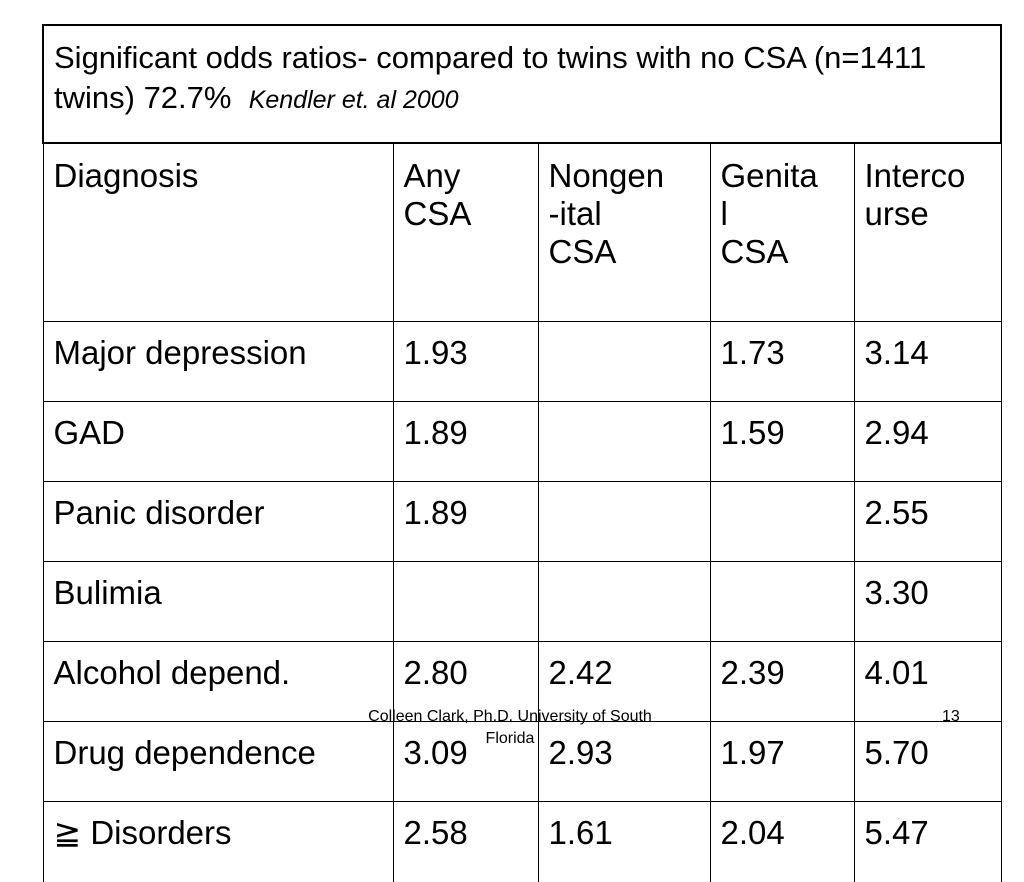 This screenshot has width=1024, height=882. What do you see at coordinates (218, 442) in the screenshot?
I see `diagnosis-cell: GAD` at bounding box center [218, 442].